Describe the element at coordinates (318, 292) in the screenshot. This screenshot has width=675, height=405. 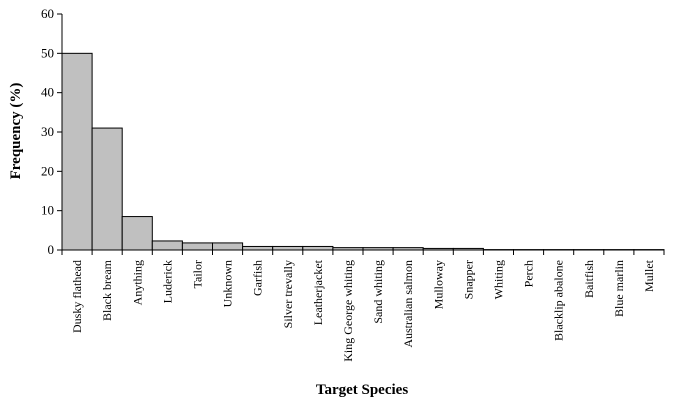
I see `x-tick-label: Leatherjacket` at that location.